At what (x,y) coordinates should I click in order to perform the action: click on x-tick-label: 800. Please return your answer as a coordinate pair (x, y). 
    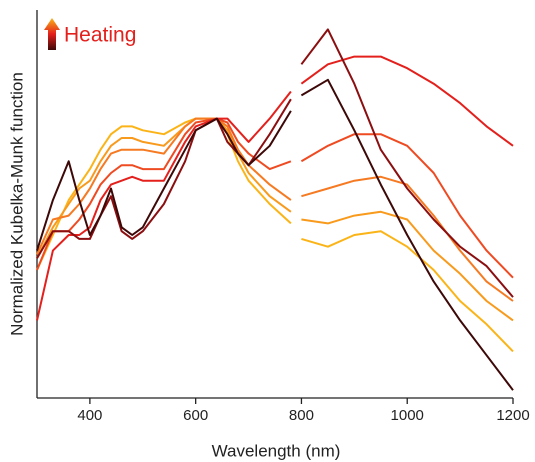
    Looking at the image, I should click on (301, 415).